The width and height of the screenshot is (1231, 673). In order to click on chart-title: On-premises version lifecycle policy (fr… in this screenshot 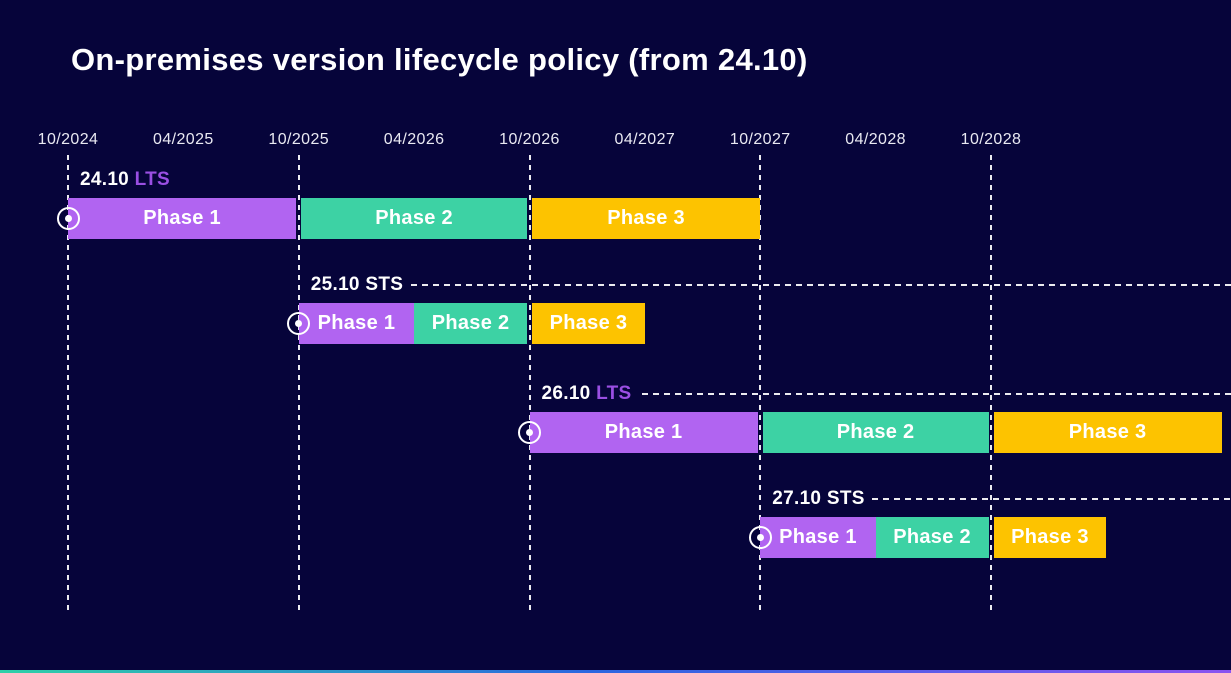, I will do `click(439, 59)`.